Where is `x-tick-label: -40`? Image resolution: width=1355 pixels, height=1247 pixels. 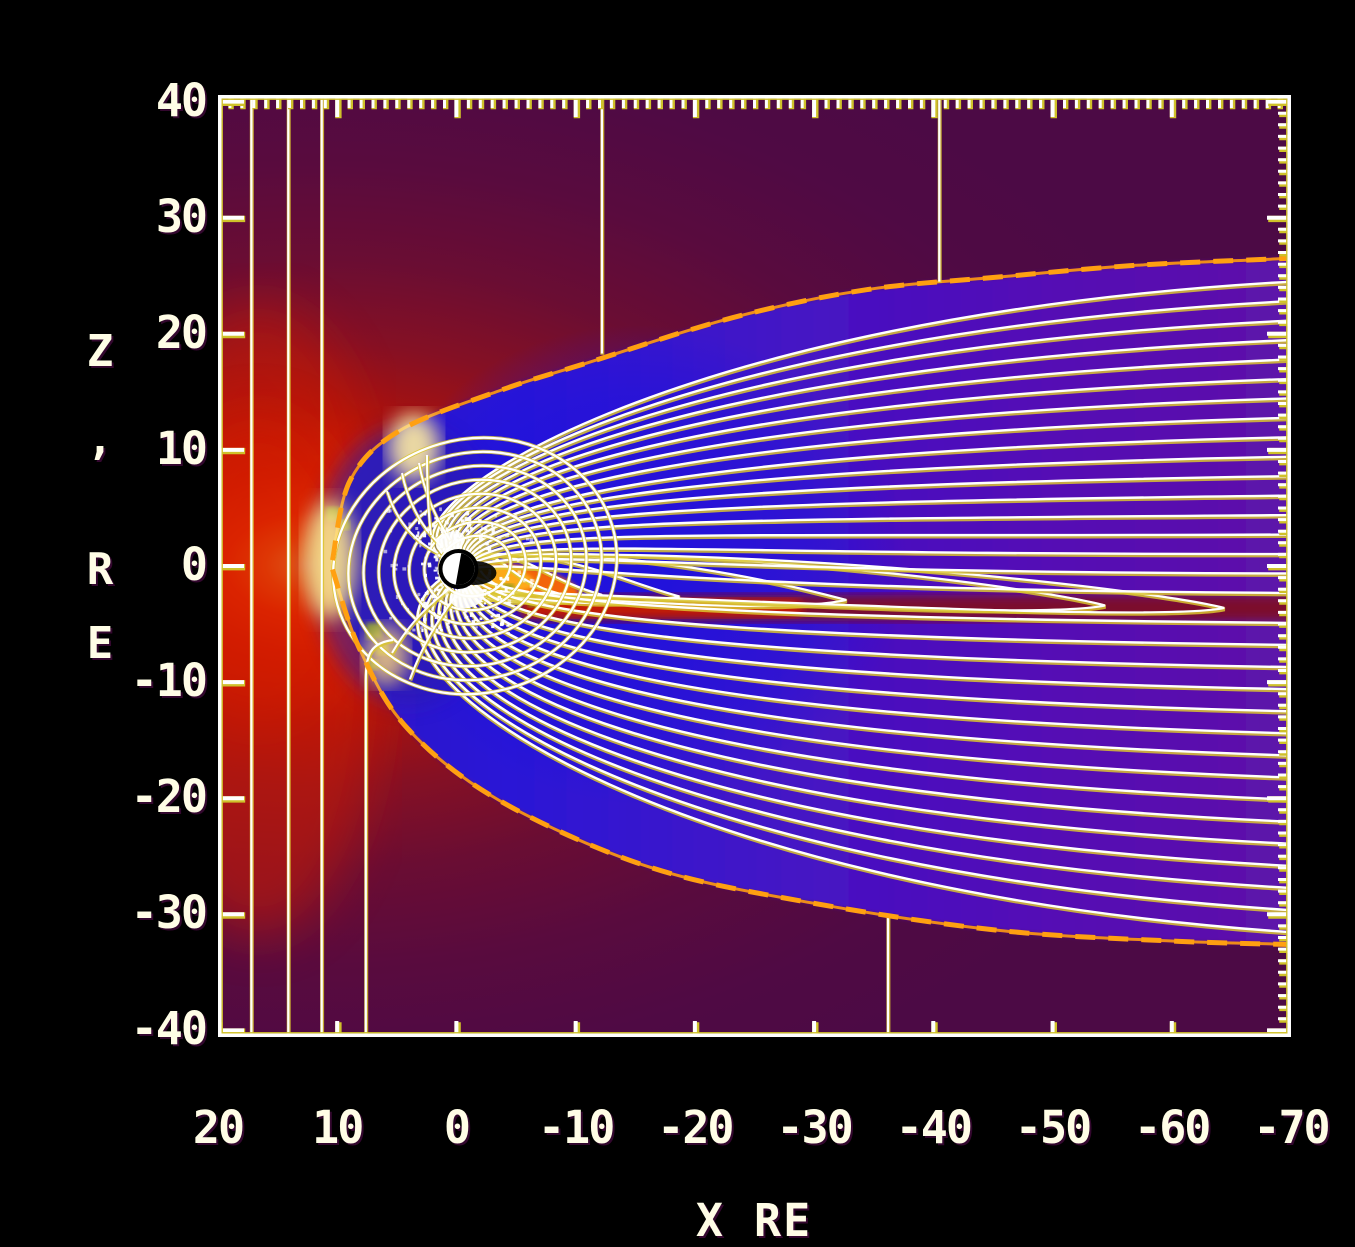 x-tick-label: -40 is located at coordinates (934, 1127).